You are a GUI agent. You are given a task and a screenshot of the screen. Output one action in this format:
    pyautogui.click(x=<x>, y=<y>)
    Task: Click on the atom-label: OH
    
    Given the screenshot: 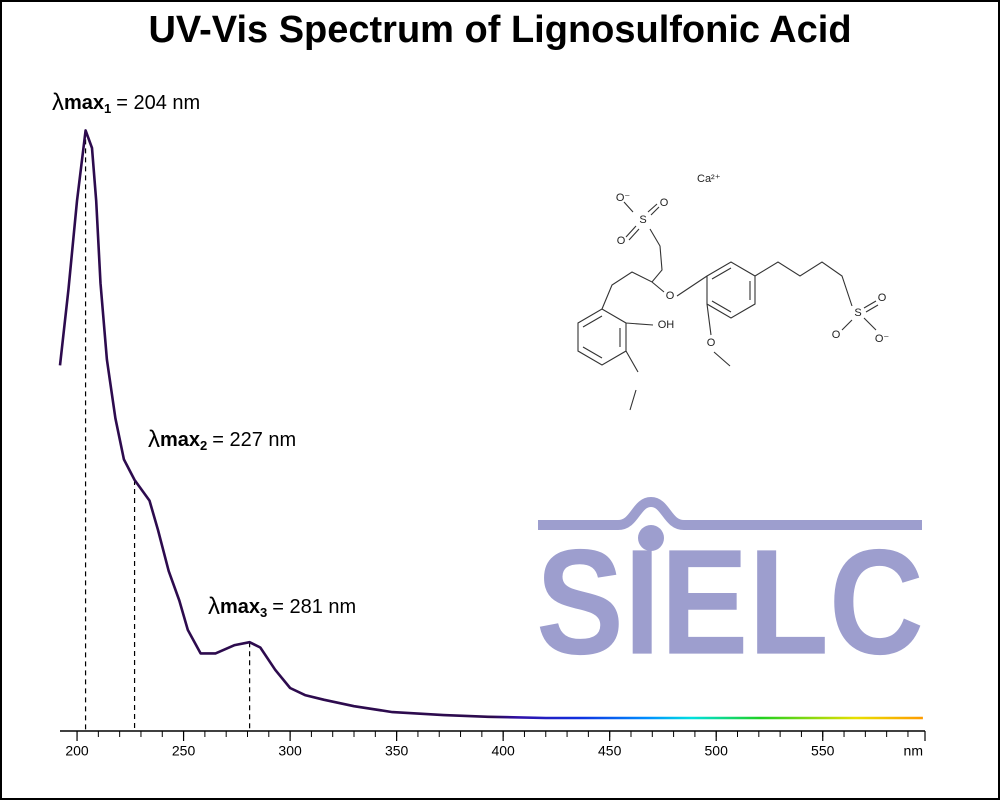 What is the action you would take?
    pyautogui.click(x=666, y=325)
    